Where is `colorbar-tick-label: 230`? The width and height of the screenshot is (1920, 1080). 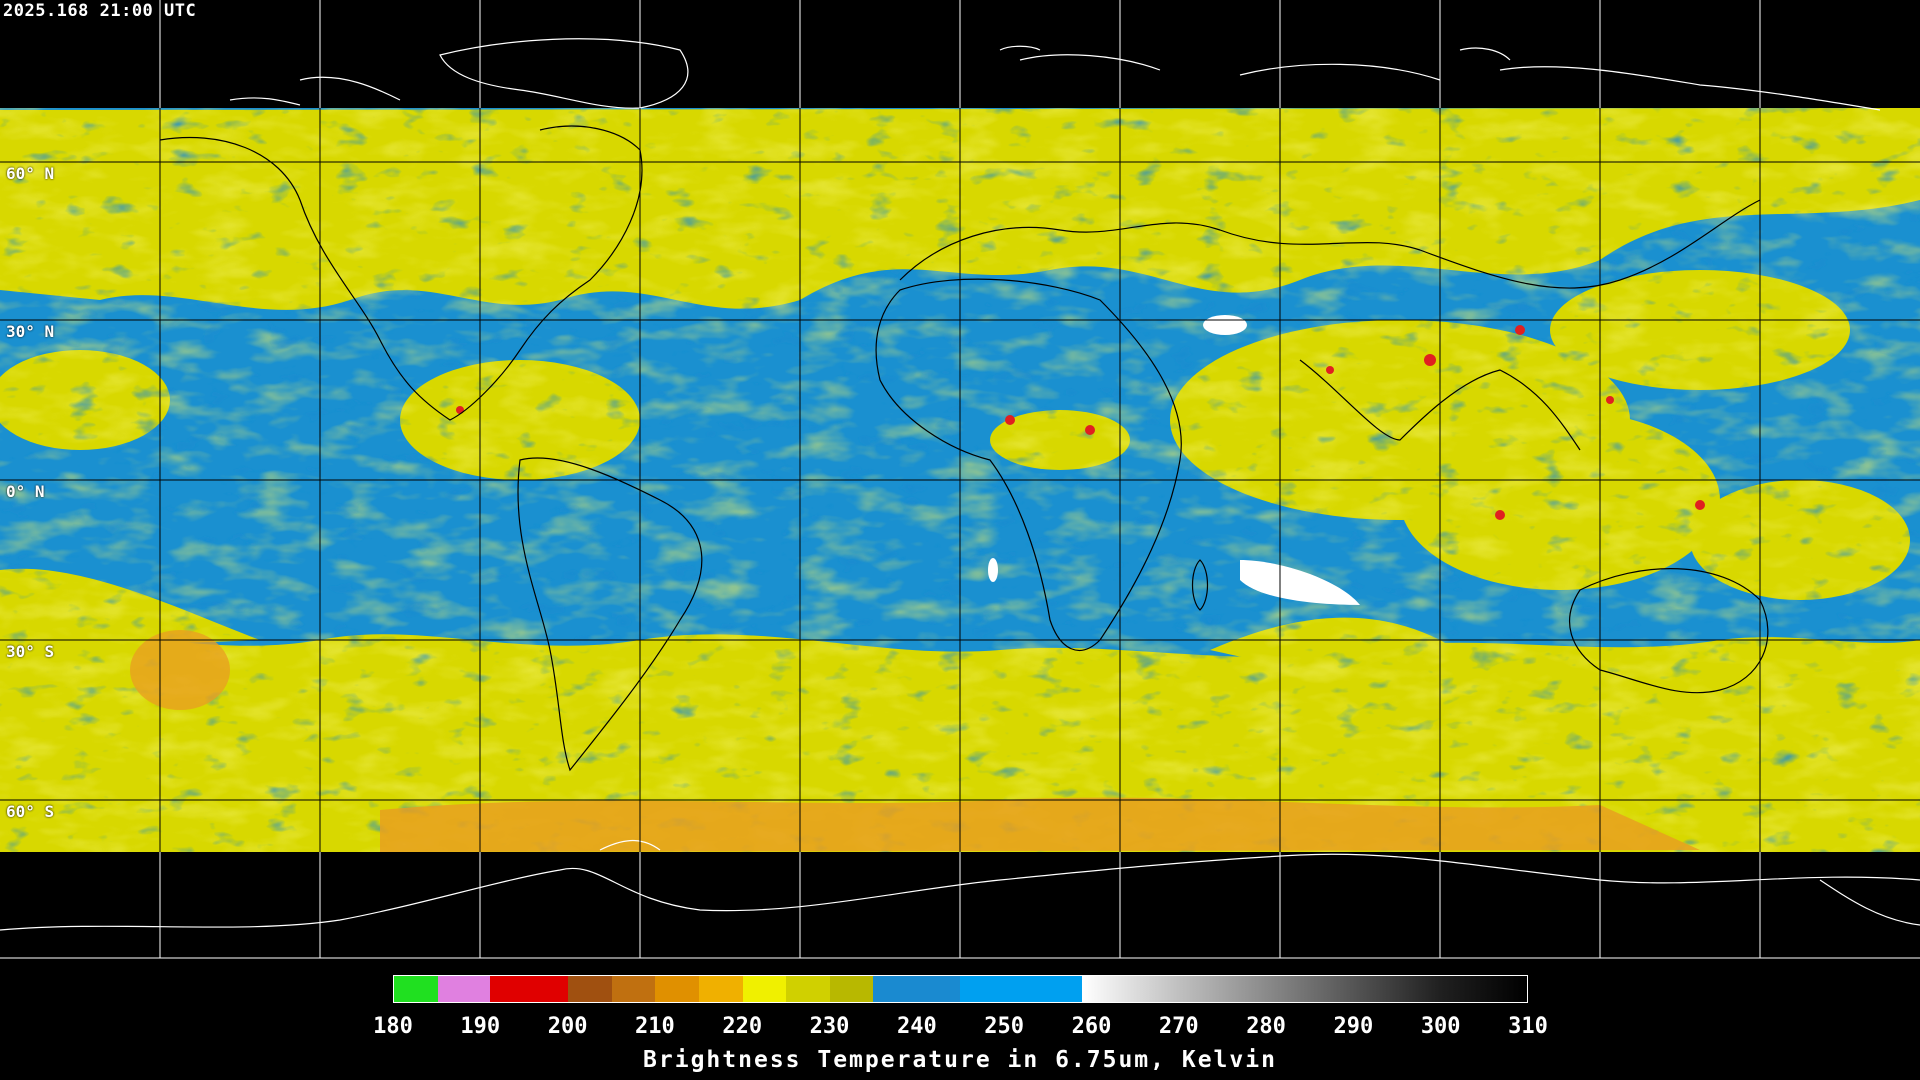
colorbar-tick-label: 230 is located at coordinates (829, 1026).